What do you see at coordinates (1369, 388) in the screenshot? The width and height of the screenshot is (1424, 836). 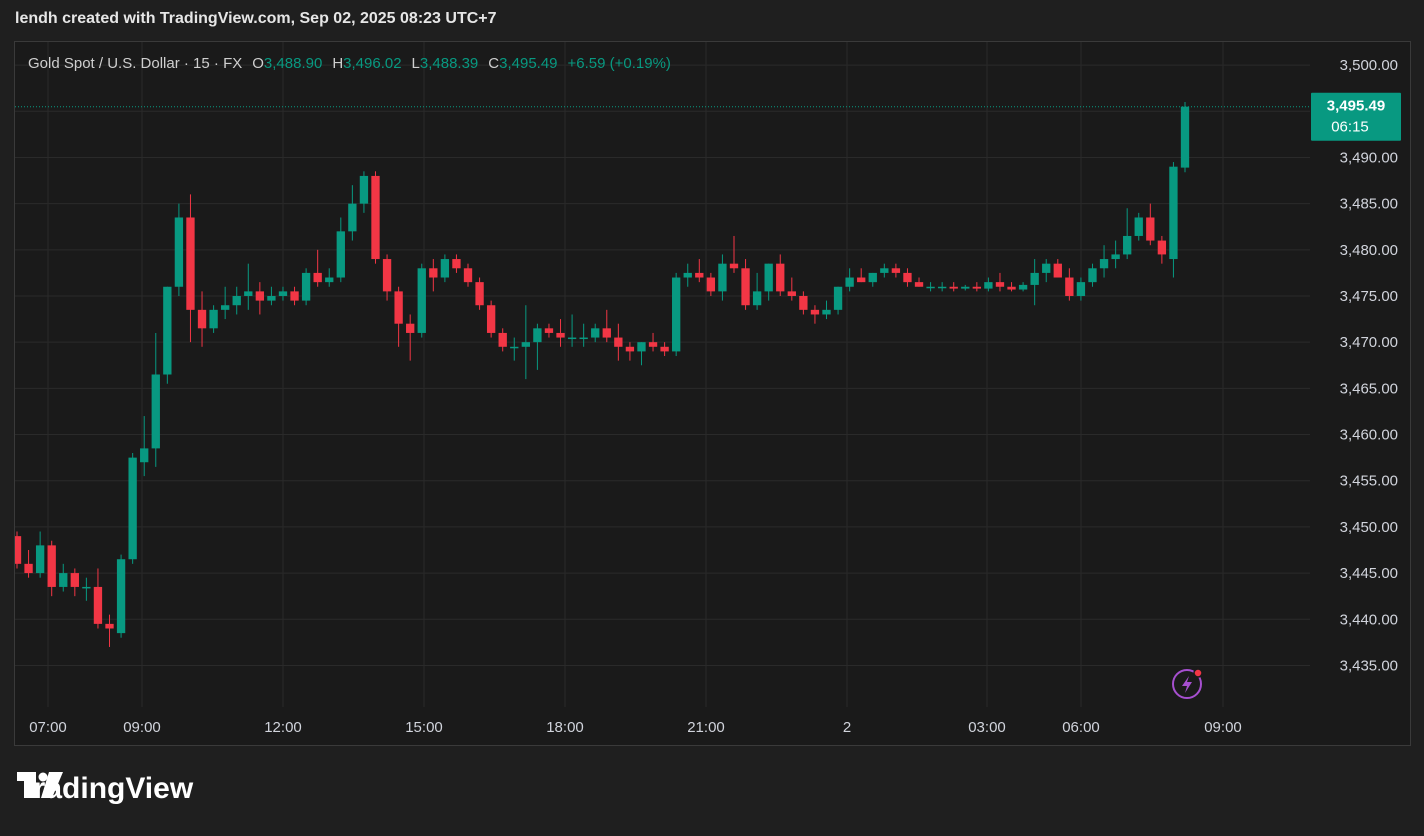 I see `y-tick-label: 3,465.00` at bounding box center [1369, 388].